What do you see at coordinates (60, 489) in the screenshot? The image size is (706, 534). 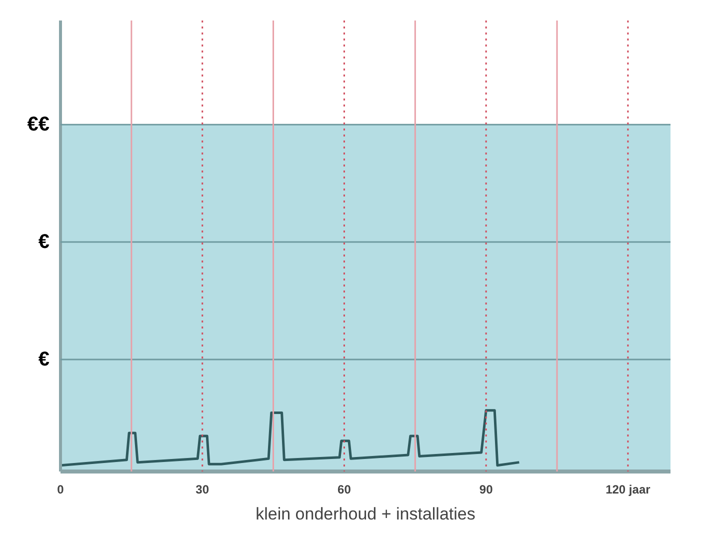 I see `x-tick-label: 0` at bounding box center [60, 489].